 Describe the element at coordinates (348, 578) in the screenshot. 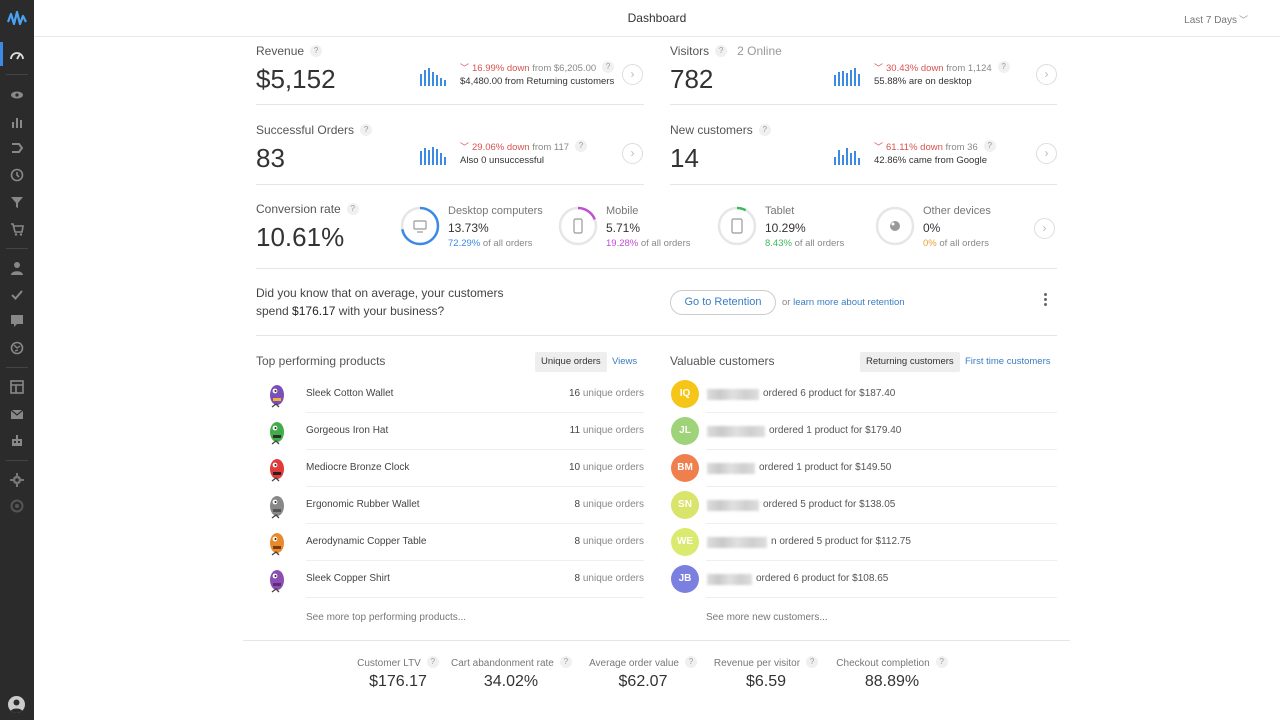

I see `product-name: Sleek Copper Shirt` at that location.